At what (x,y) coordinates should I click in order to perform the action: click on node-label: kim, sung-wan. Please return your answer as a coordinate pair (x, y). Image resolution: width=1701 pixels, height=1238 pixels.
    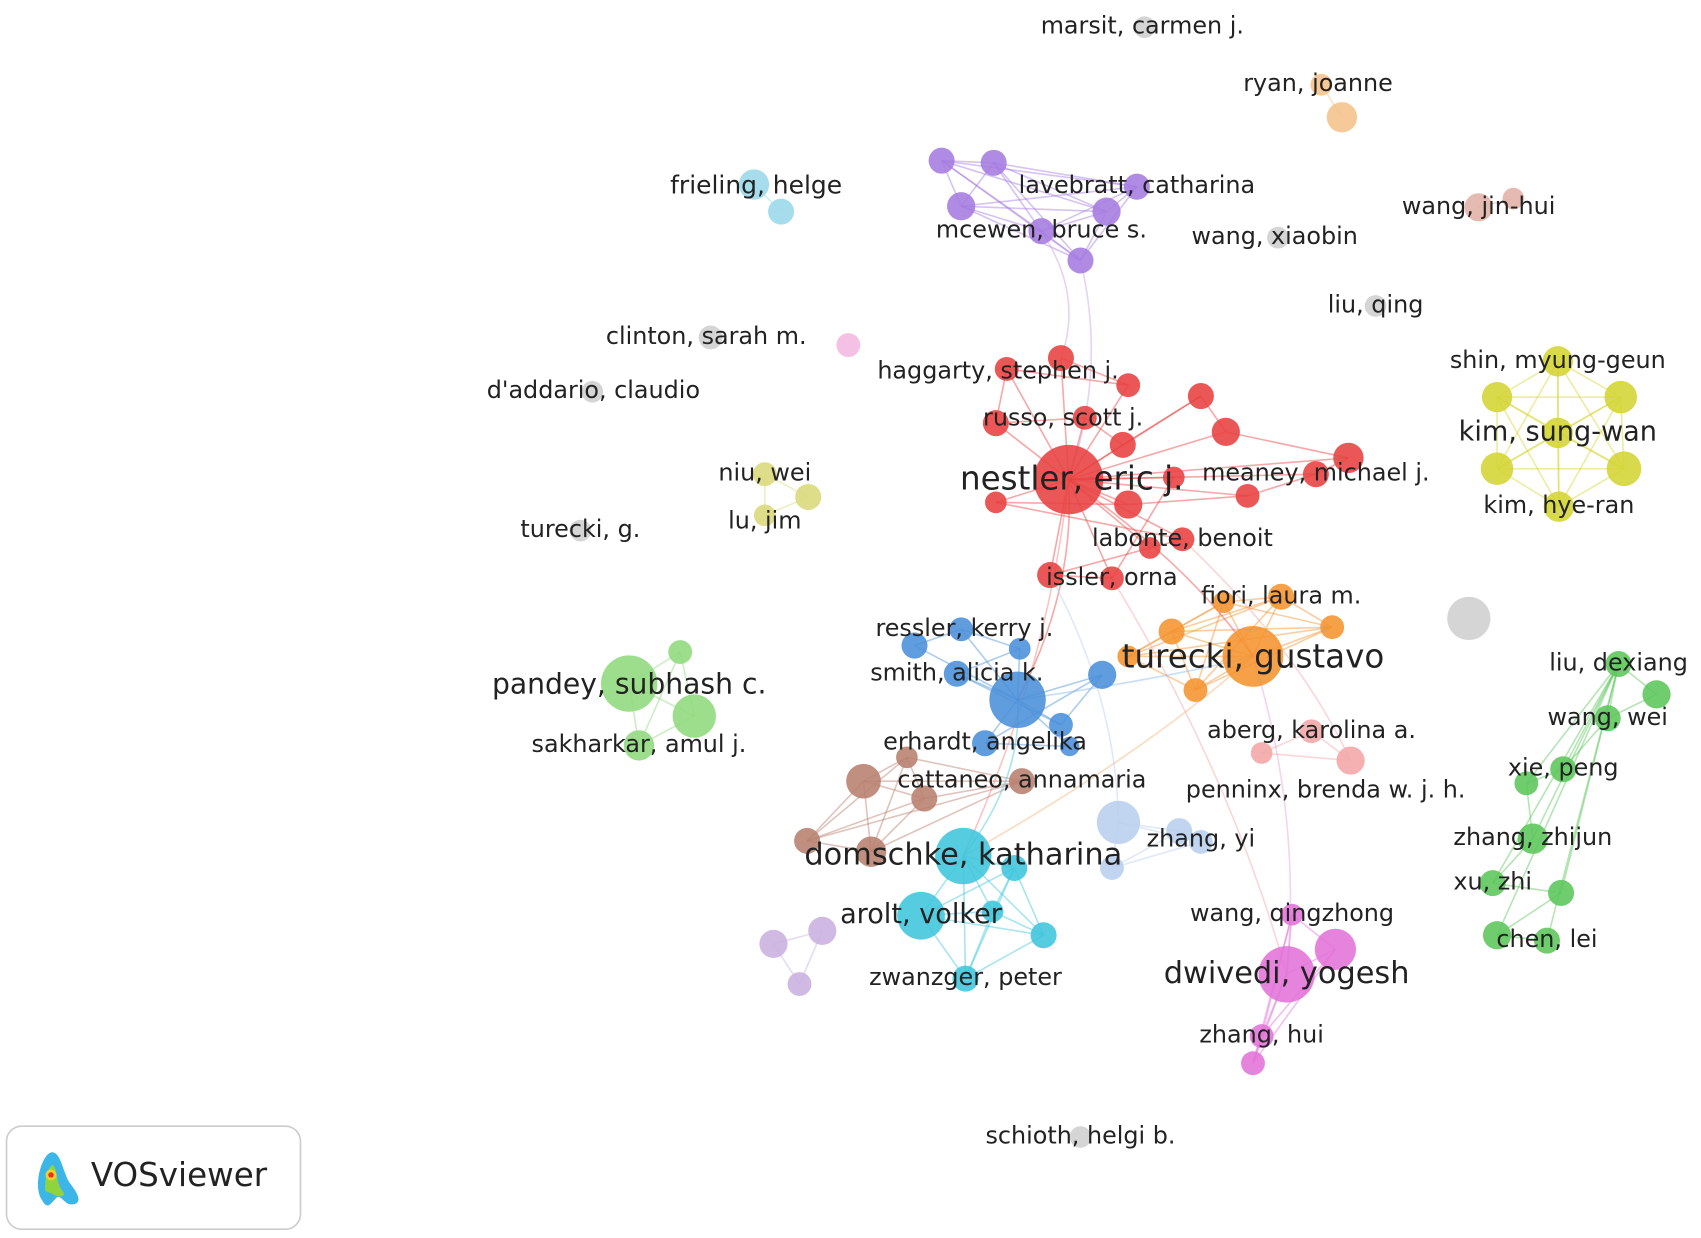
    Looking at the image, I should click on (1558, 431).